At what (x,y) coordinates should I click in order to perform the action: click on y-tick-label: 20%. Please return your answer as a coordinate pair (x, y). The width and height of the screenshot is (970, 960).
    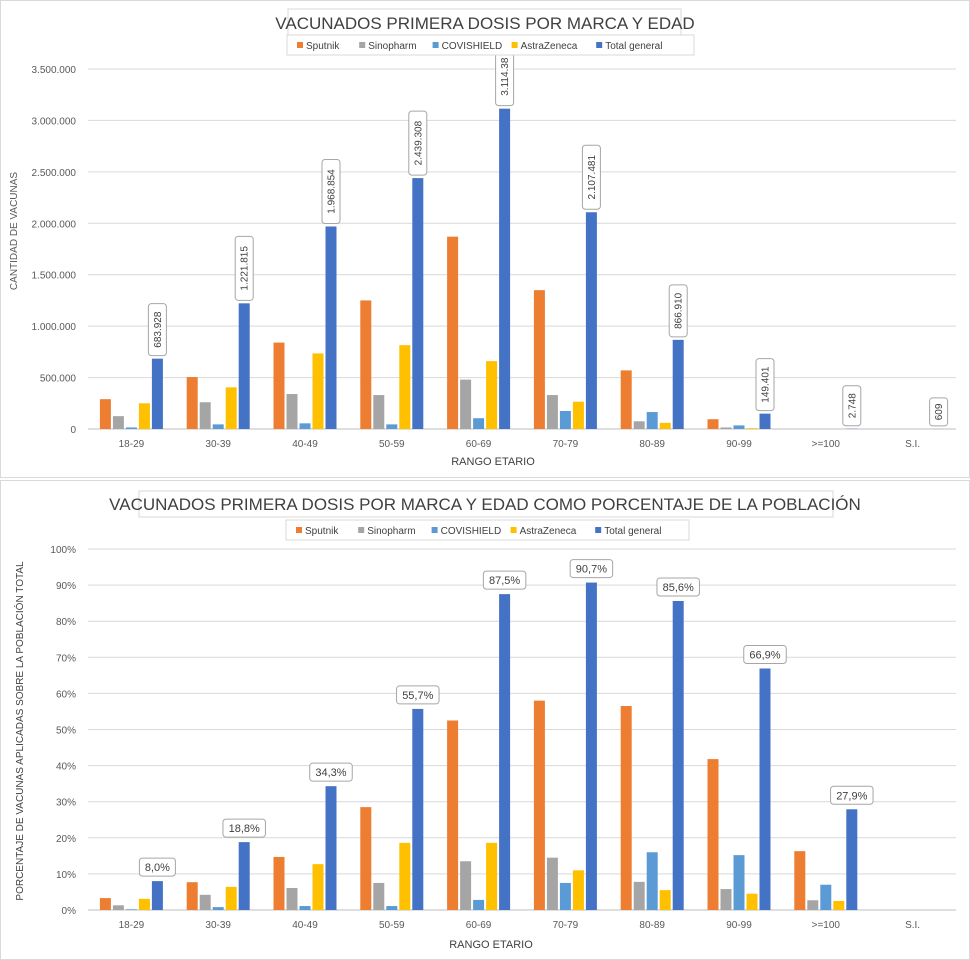
    Looking at the image, I should click on (66, 839).